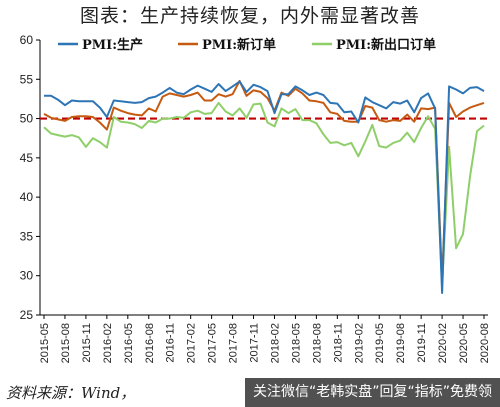 Image resolution: width=500 pixels, height=407 pixels. I want to click on legend-label-production: PMI:生产, so click(112, 45).